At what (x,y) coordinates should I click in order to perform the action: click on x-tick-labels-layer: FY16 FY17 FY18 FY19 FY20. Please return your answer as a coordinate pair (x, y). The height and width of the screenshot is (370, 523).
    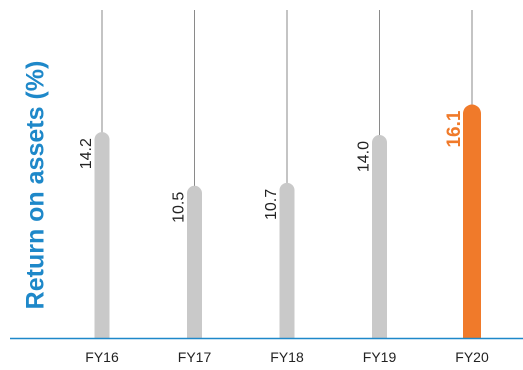
    Looking at the image, I should click on (287, 357).